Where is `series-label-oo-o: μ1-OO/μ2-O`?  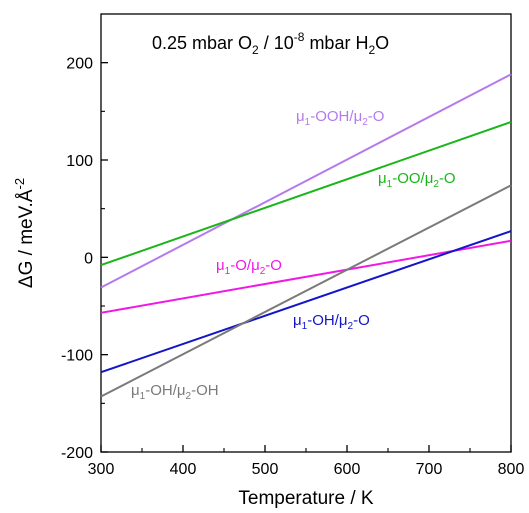
series-label-oo-o: μ1-OO/μ2-O is located at coordinates (417, 180).